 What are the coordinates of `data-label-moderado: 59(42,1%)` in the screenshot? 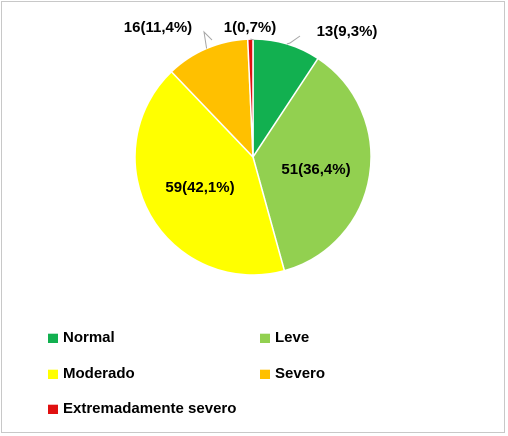 It's located at (199, 187).